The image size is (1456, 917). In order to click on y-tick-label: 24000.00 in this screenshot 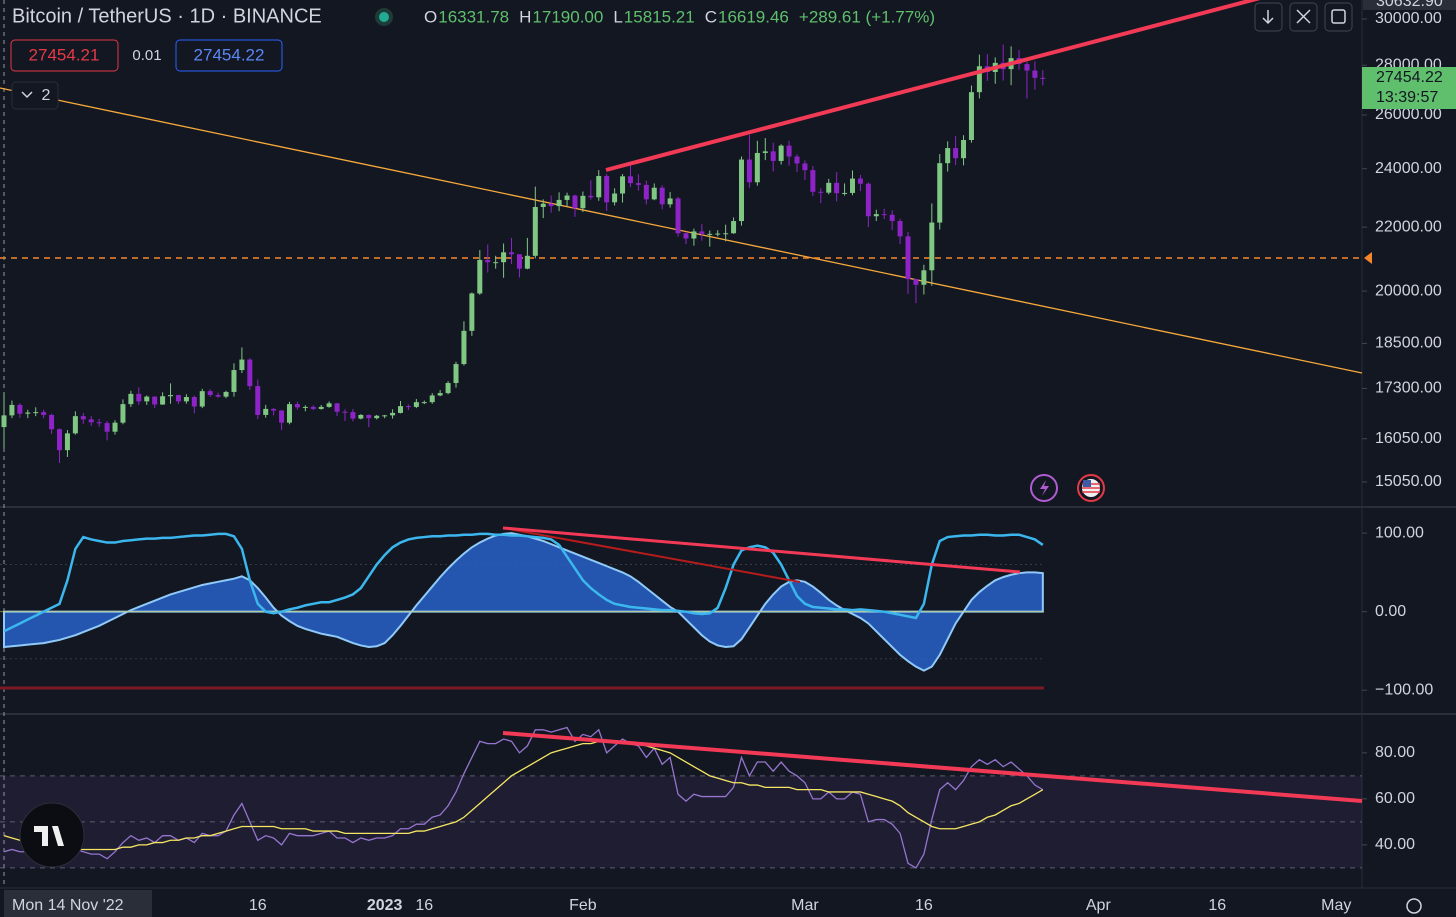, I will do `click(1408, 168)`.